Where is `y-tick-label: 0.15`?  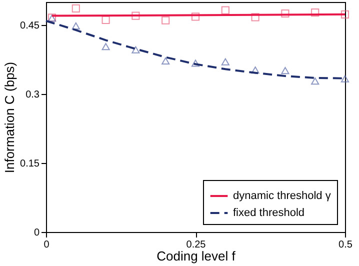
y-tick-label: 0.15 is located at coordinates (30, 164).